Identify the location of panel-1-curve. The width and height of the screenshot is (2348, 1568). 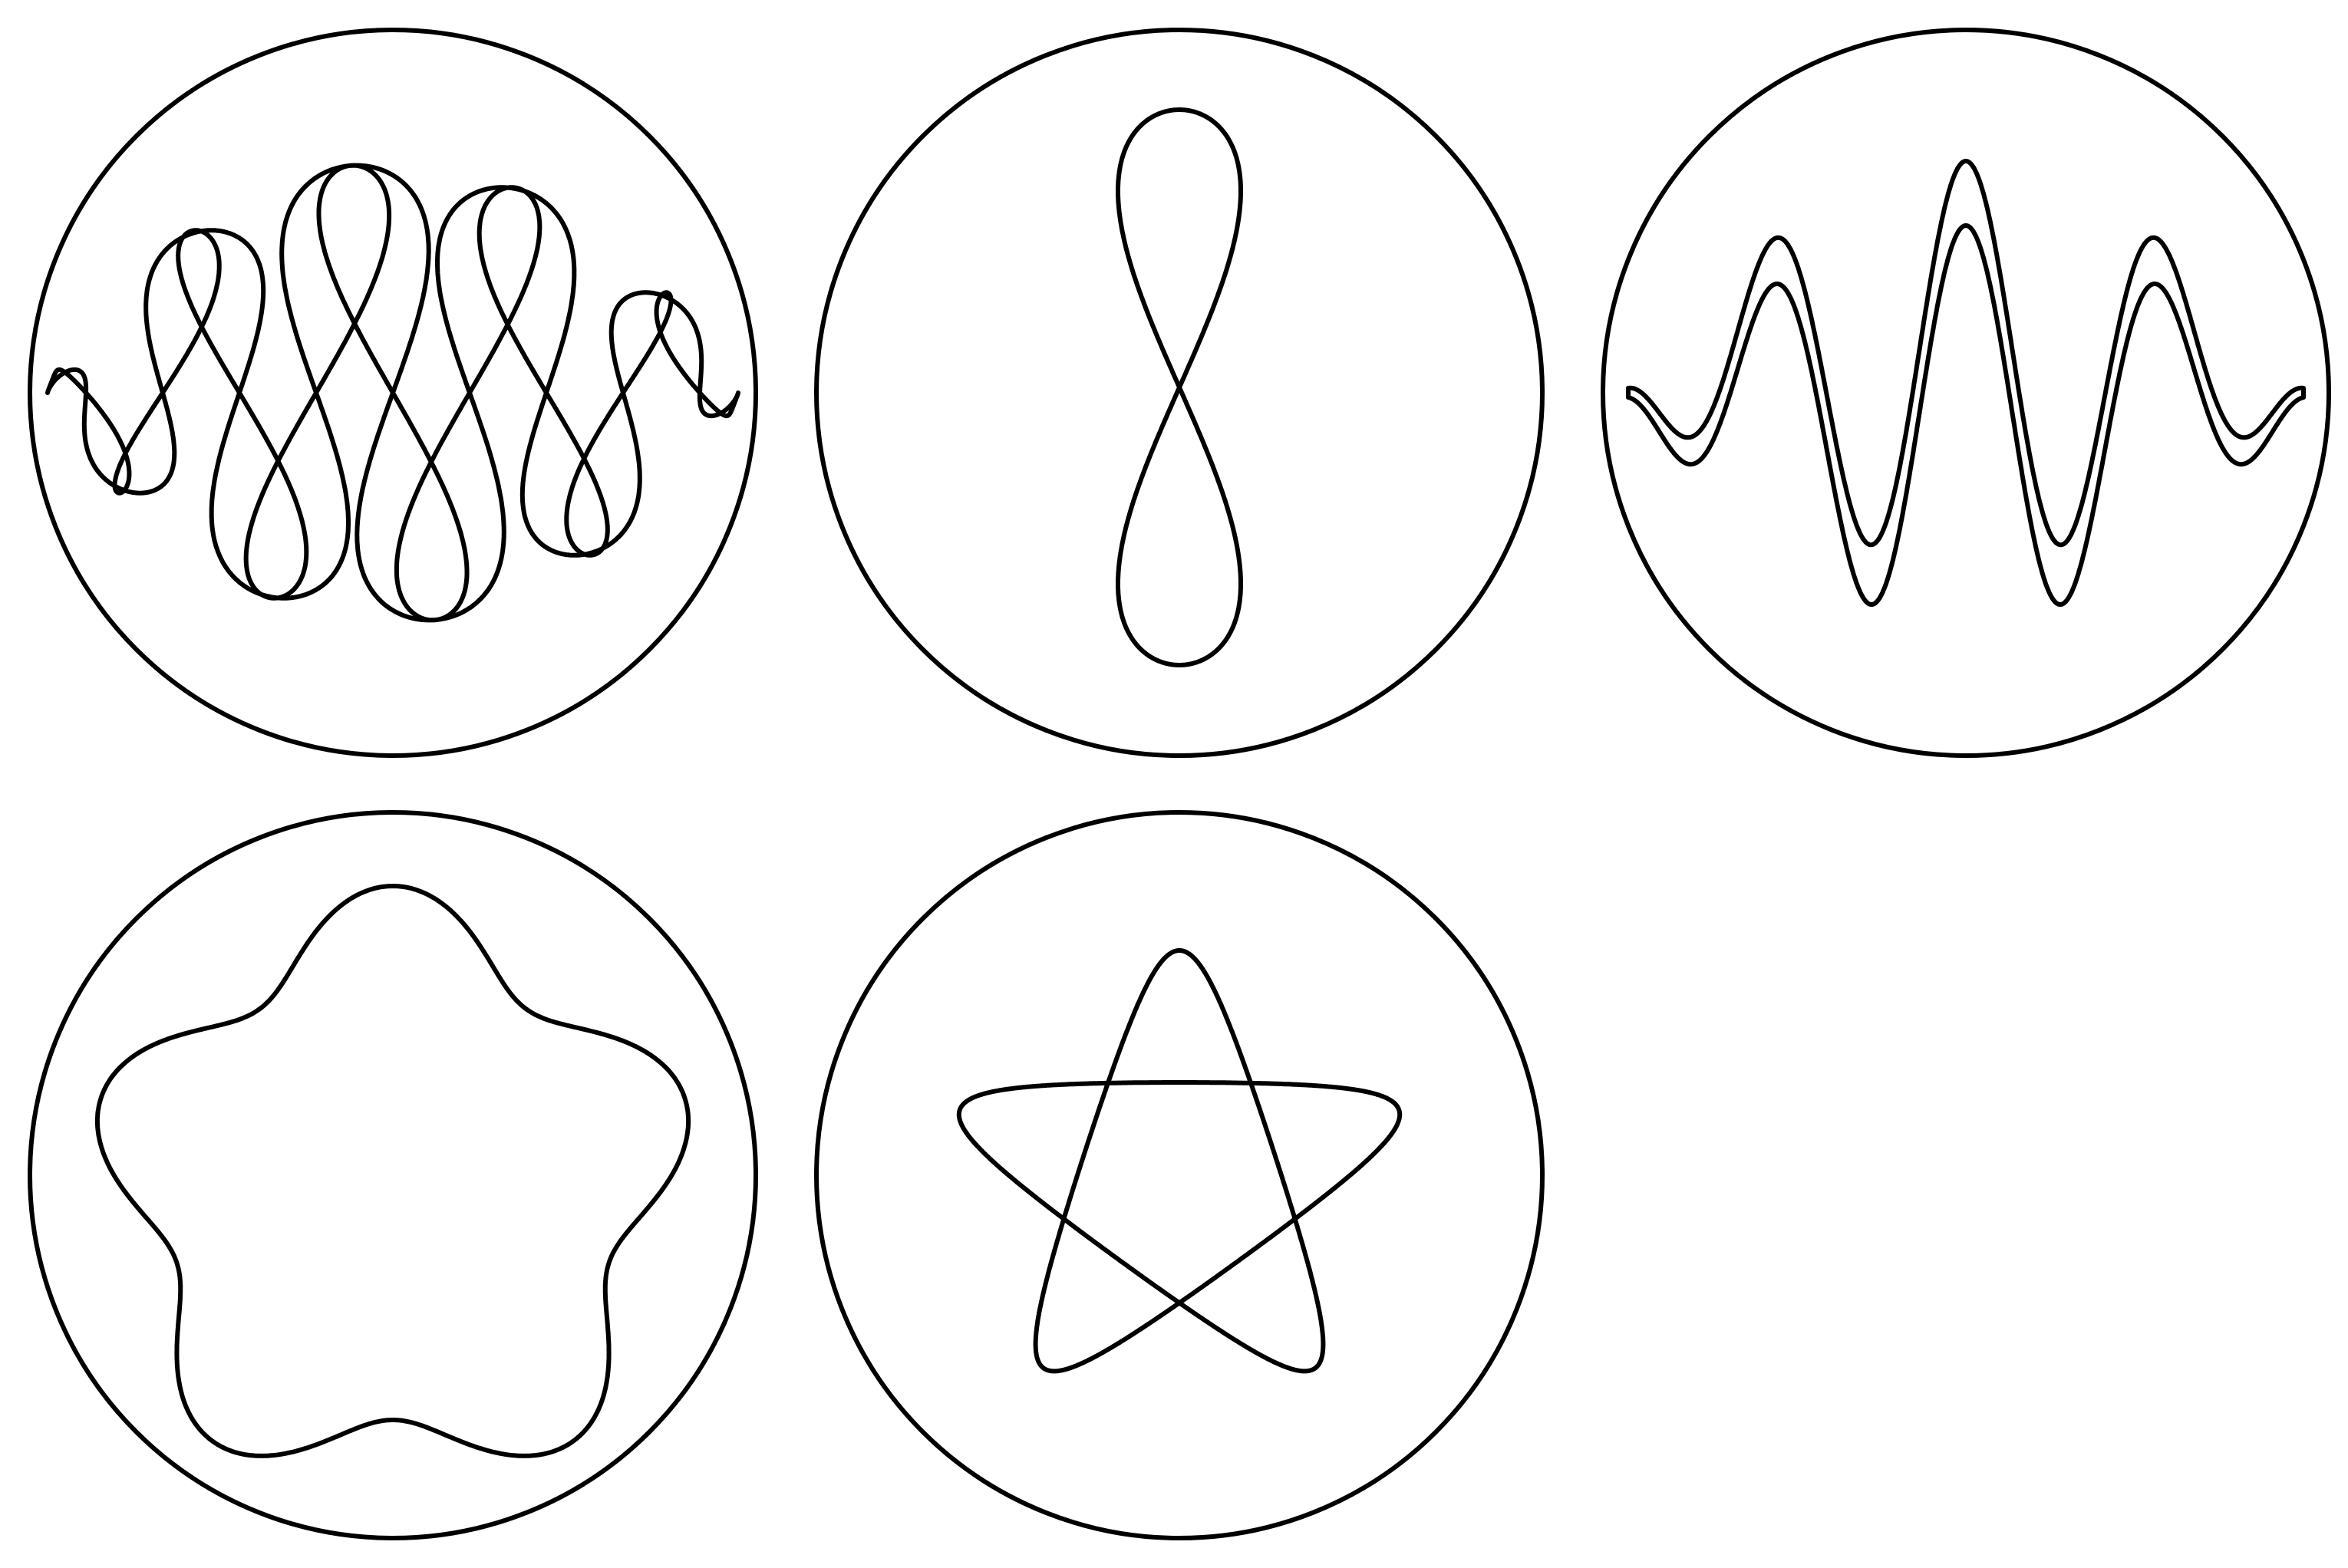
(392, 393).